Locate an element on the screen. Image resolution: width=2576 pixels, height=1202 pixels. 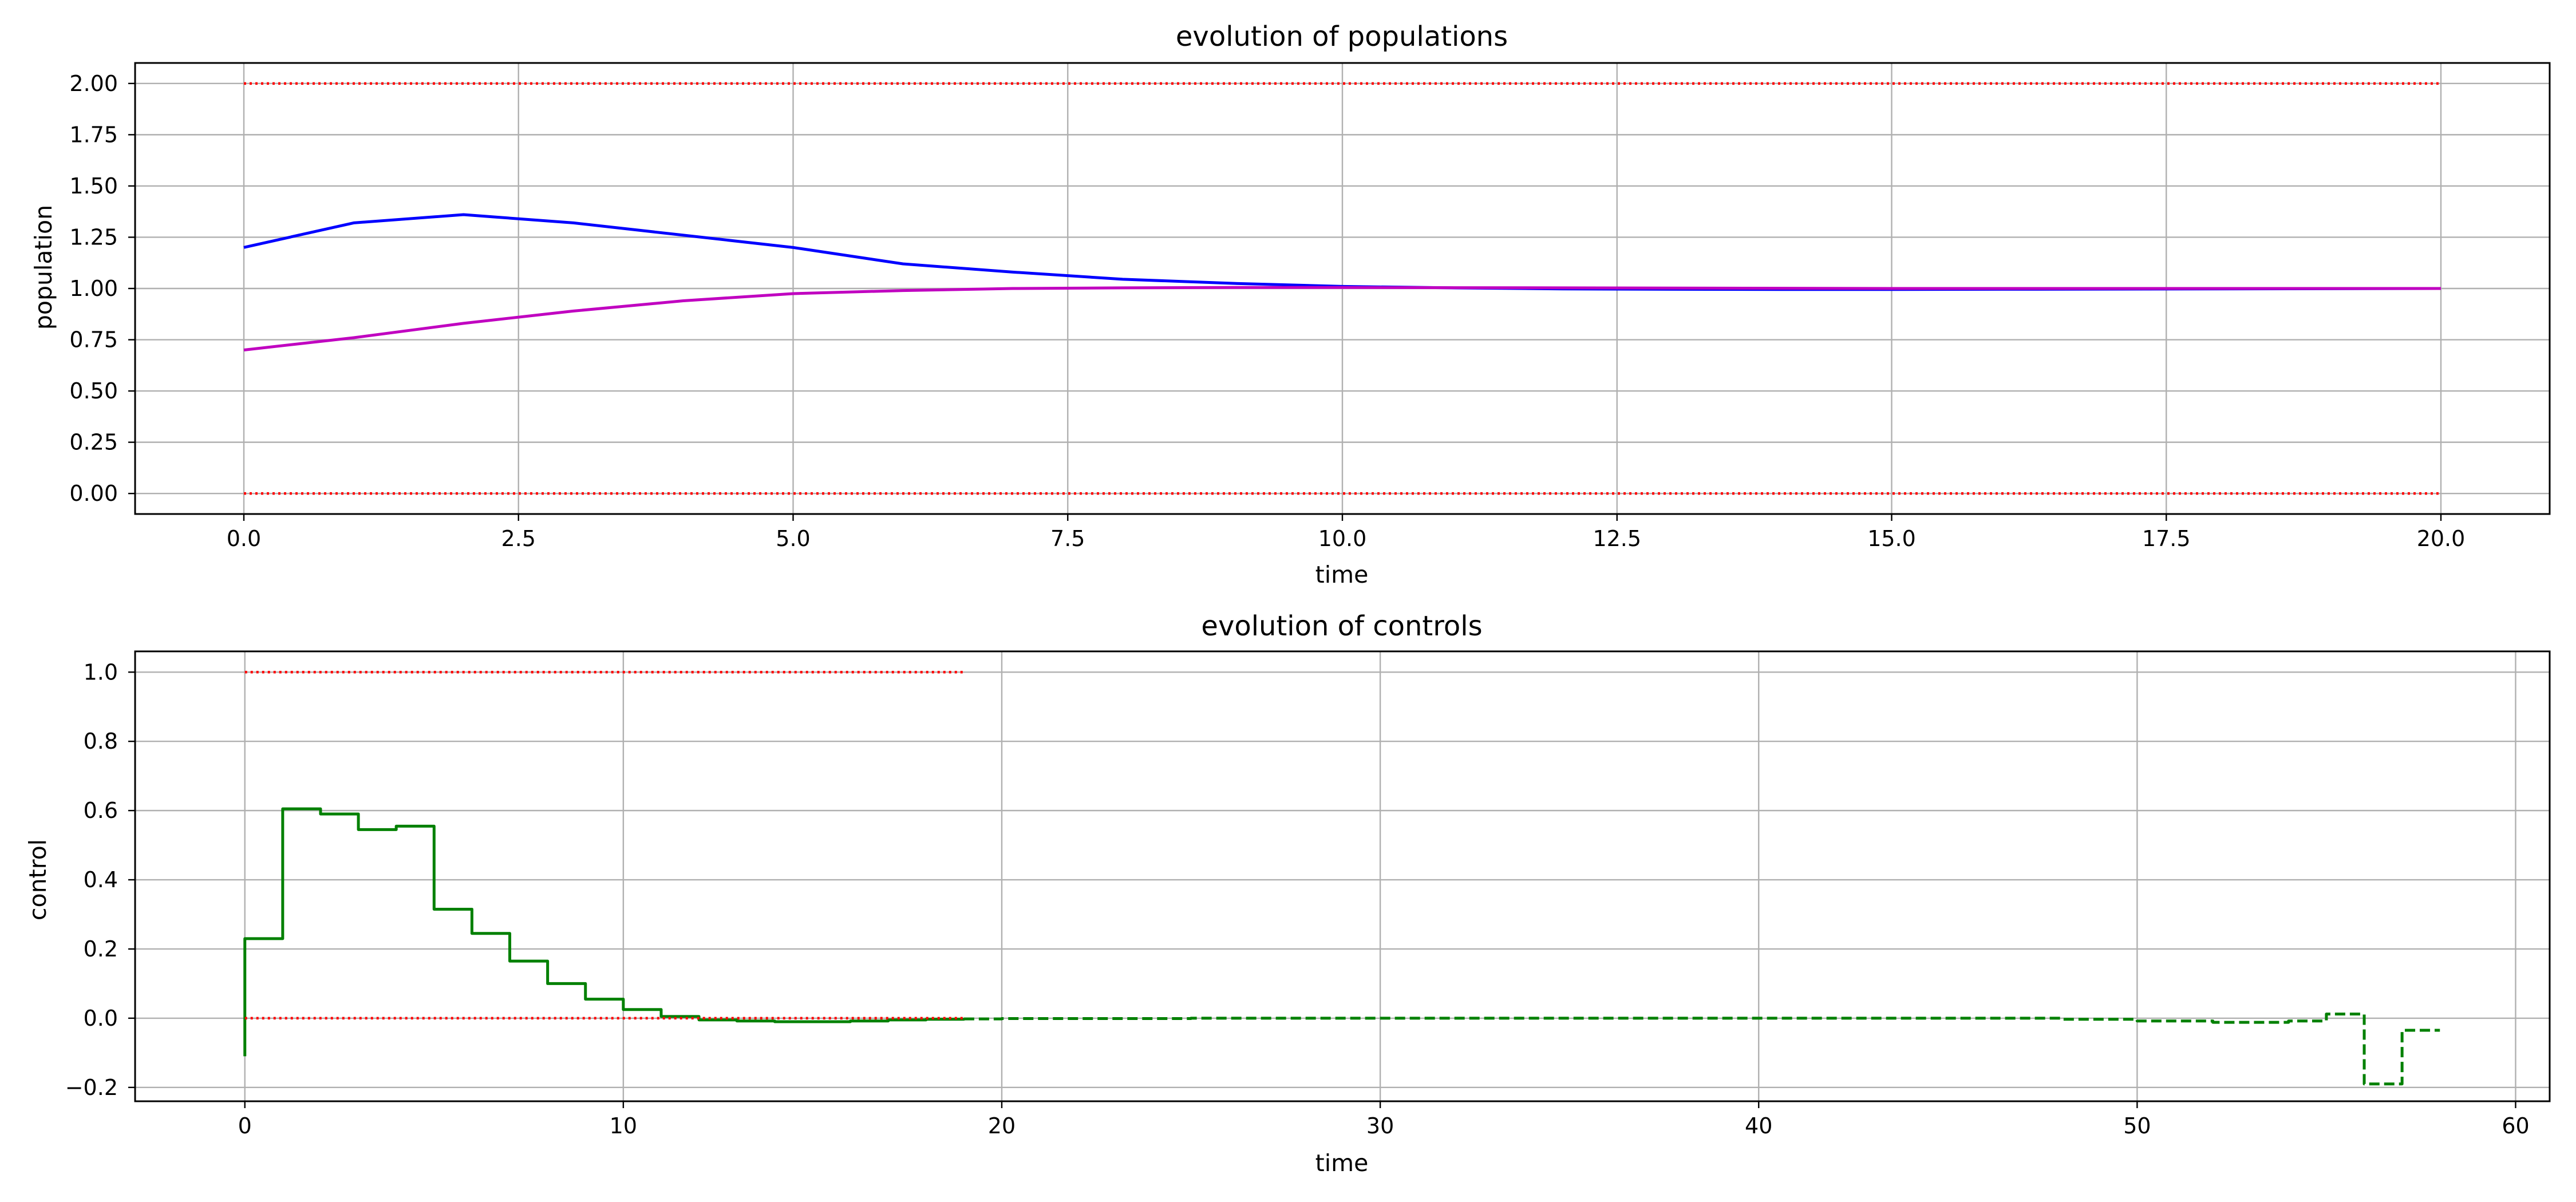
x-tick-label: 40 is located at coordinates (1758, 1126).